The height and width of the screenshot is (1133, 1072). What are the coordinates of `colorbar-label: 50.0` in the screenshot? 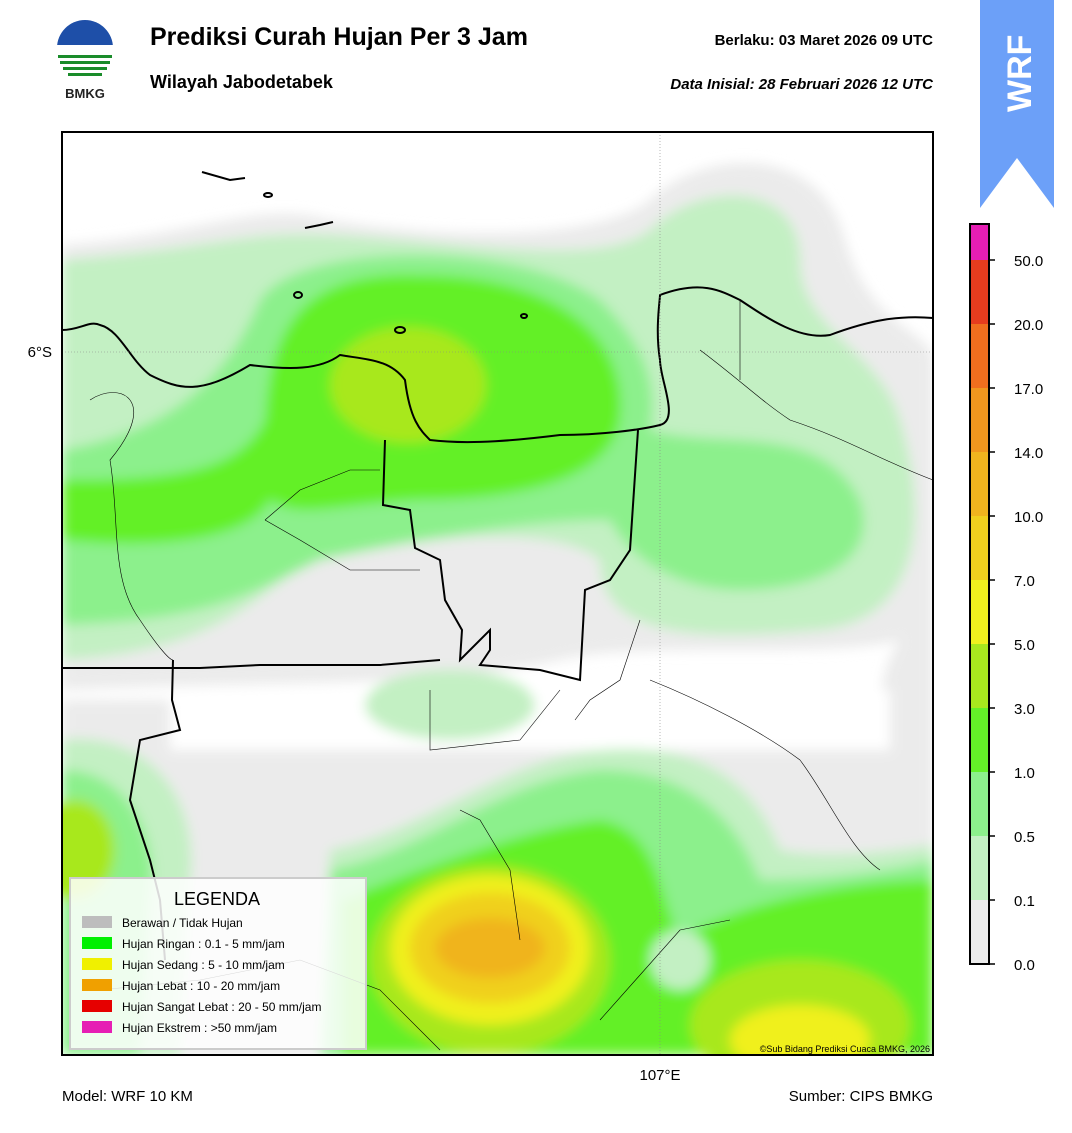 It's located at (1028, 261).